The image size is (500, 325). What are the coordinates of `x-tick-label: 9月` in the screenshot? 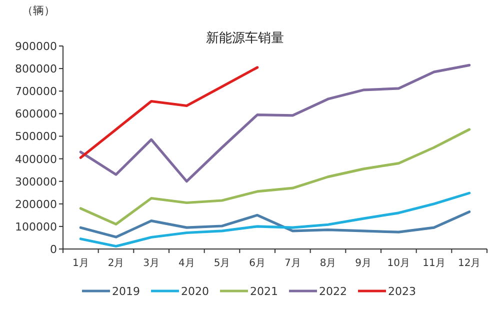 It's located at (363, 263).